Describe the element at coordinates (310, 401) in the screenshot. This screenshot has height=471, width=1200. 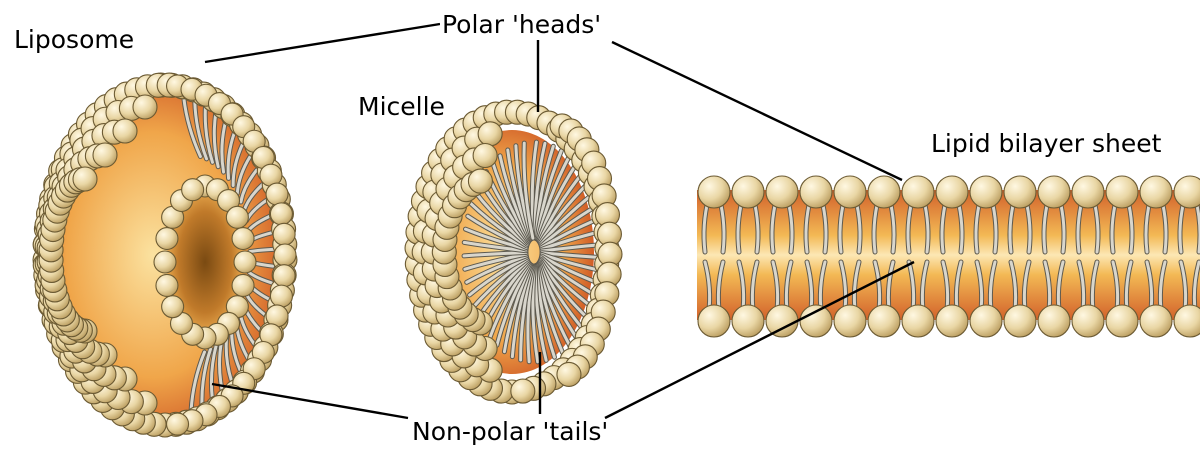
I see `leader-tails-to-liposome` at that location.